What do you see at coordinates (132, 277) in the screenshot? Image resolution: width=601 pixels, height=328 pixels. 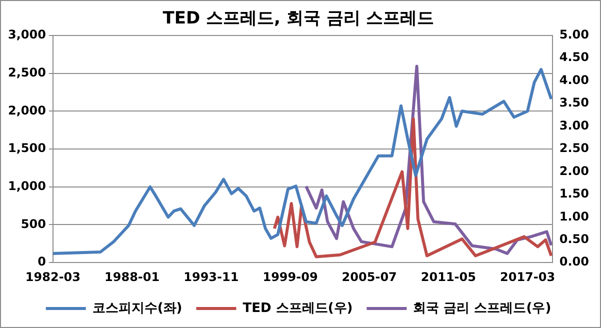 I see `x-tick-label: 1988-01` at bounding box center [132, 277].